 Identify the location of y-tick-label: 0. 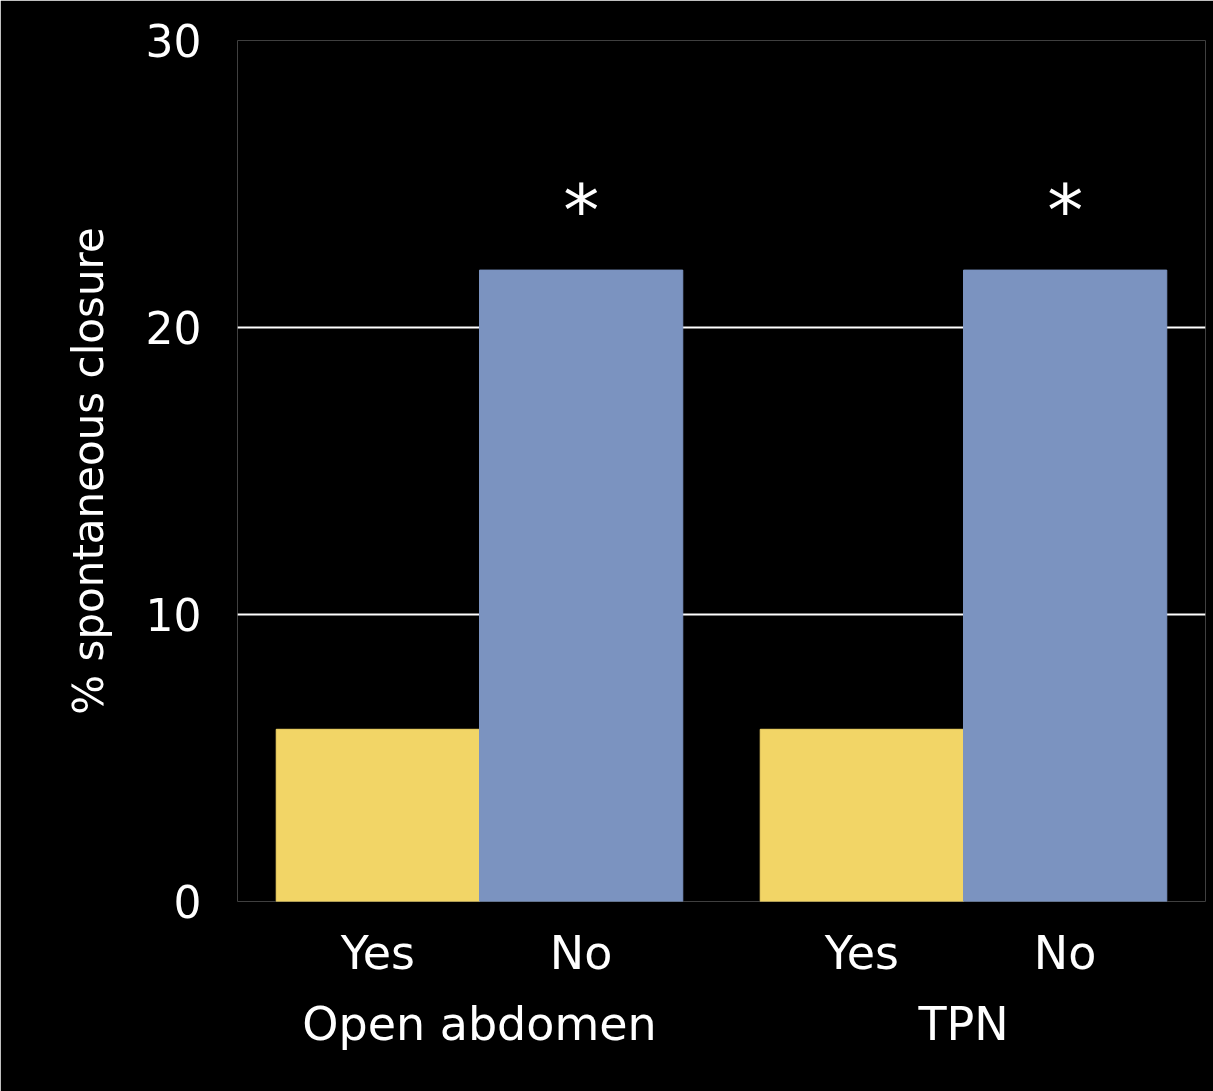
(187, 902).